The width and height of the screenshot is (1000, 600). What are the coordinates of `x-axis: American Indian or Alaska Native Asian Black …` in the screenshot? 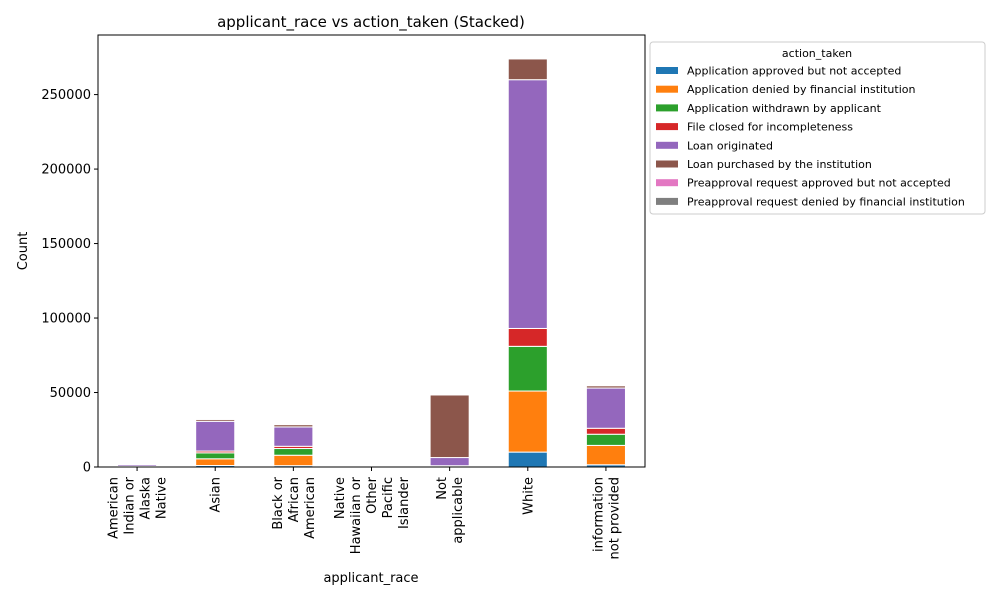 It's located at (364, 513).